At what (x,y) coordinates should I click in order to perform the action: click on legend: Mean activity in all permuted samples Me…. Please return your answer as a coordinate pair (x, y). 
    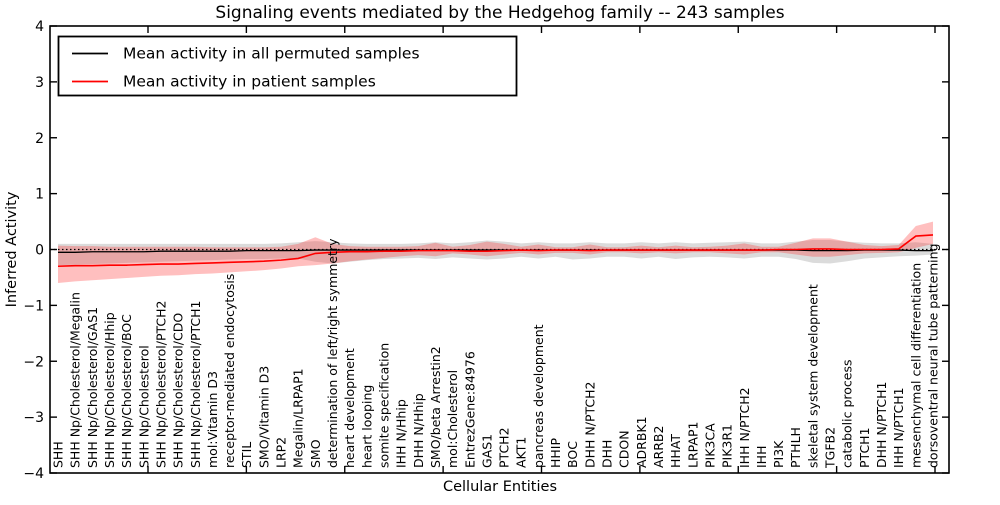
    Looking at the image, I should click on (287, 66).